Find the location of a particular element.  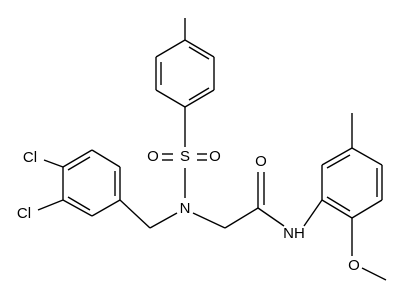

atom-label: N is located at coordinates (185, 208).